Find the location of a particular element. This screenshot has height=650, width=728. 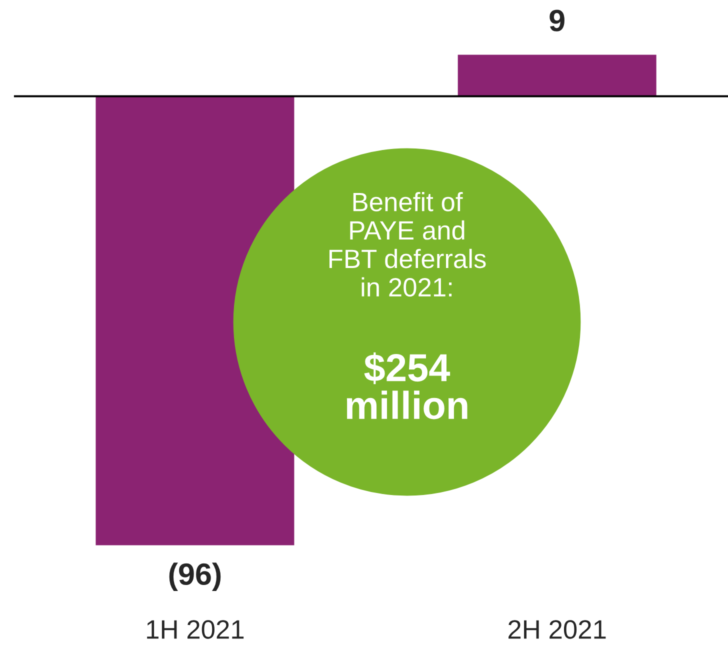

annotation: $254 million is located at coordinates (407, 386).